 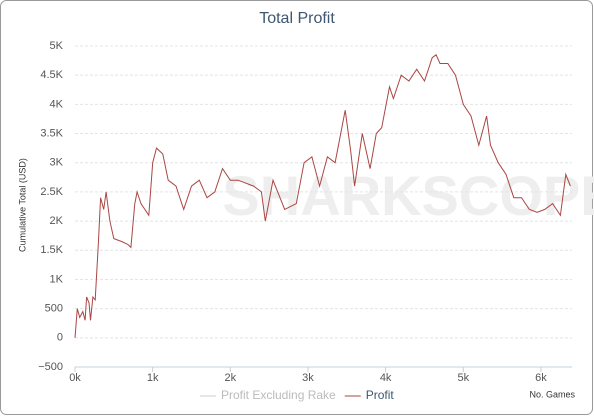 I want to click on y-tick-label: 1K, so click(x=57, y=279).